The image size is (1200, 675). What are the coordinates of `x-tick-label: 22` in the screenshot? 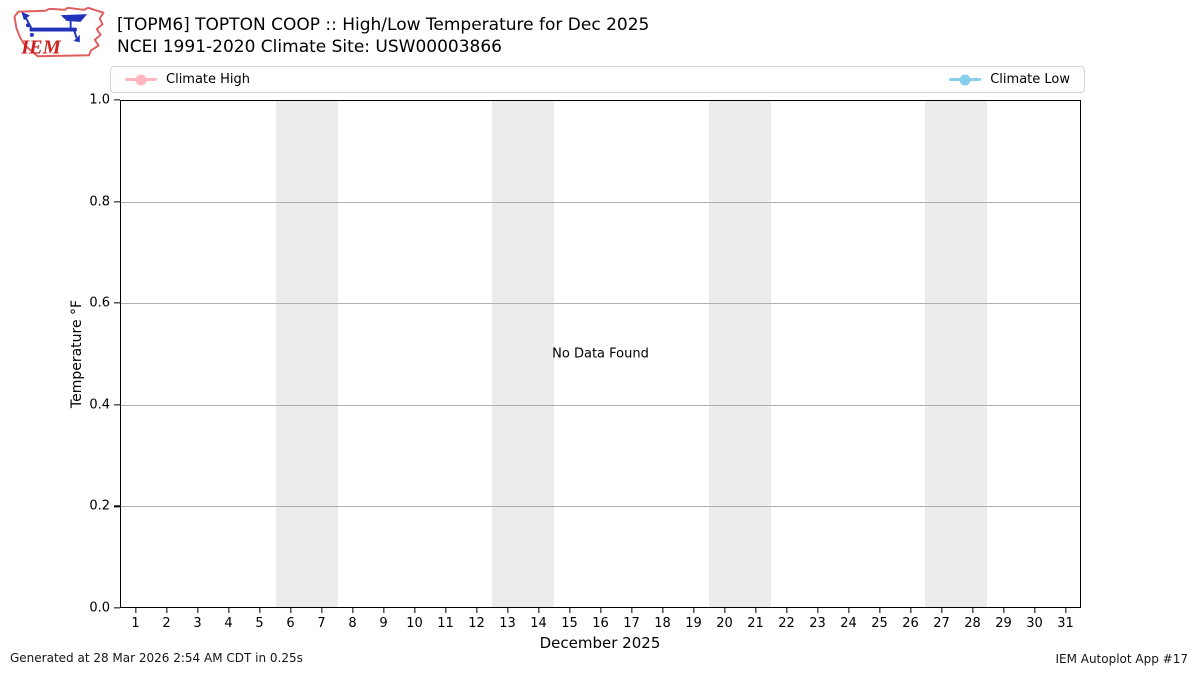 It's located at (786, 623).